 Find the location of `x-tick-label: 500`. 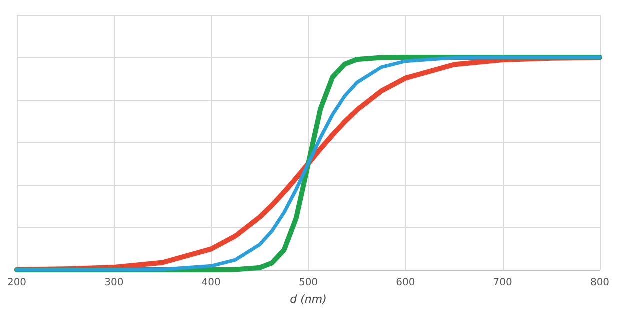

x-tick-label: 500 is located at coordinates (308, 283).